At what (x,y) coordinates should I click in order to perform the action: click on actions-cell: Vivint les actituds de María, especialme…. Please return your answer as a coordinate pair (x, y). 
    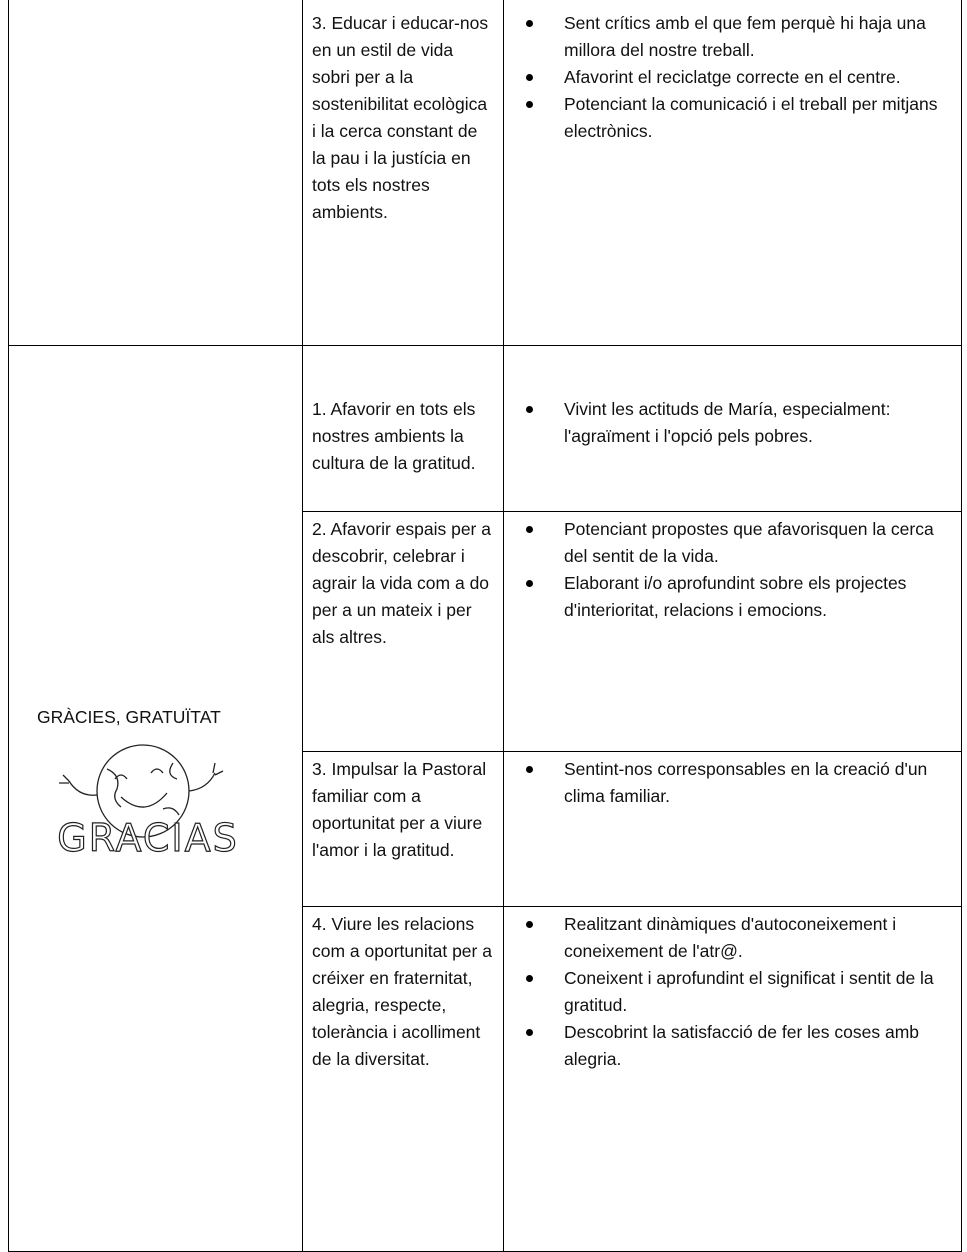
    Looking at the image, I should click on (732, 428).